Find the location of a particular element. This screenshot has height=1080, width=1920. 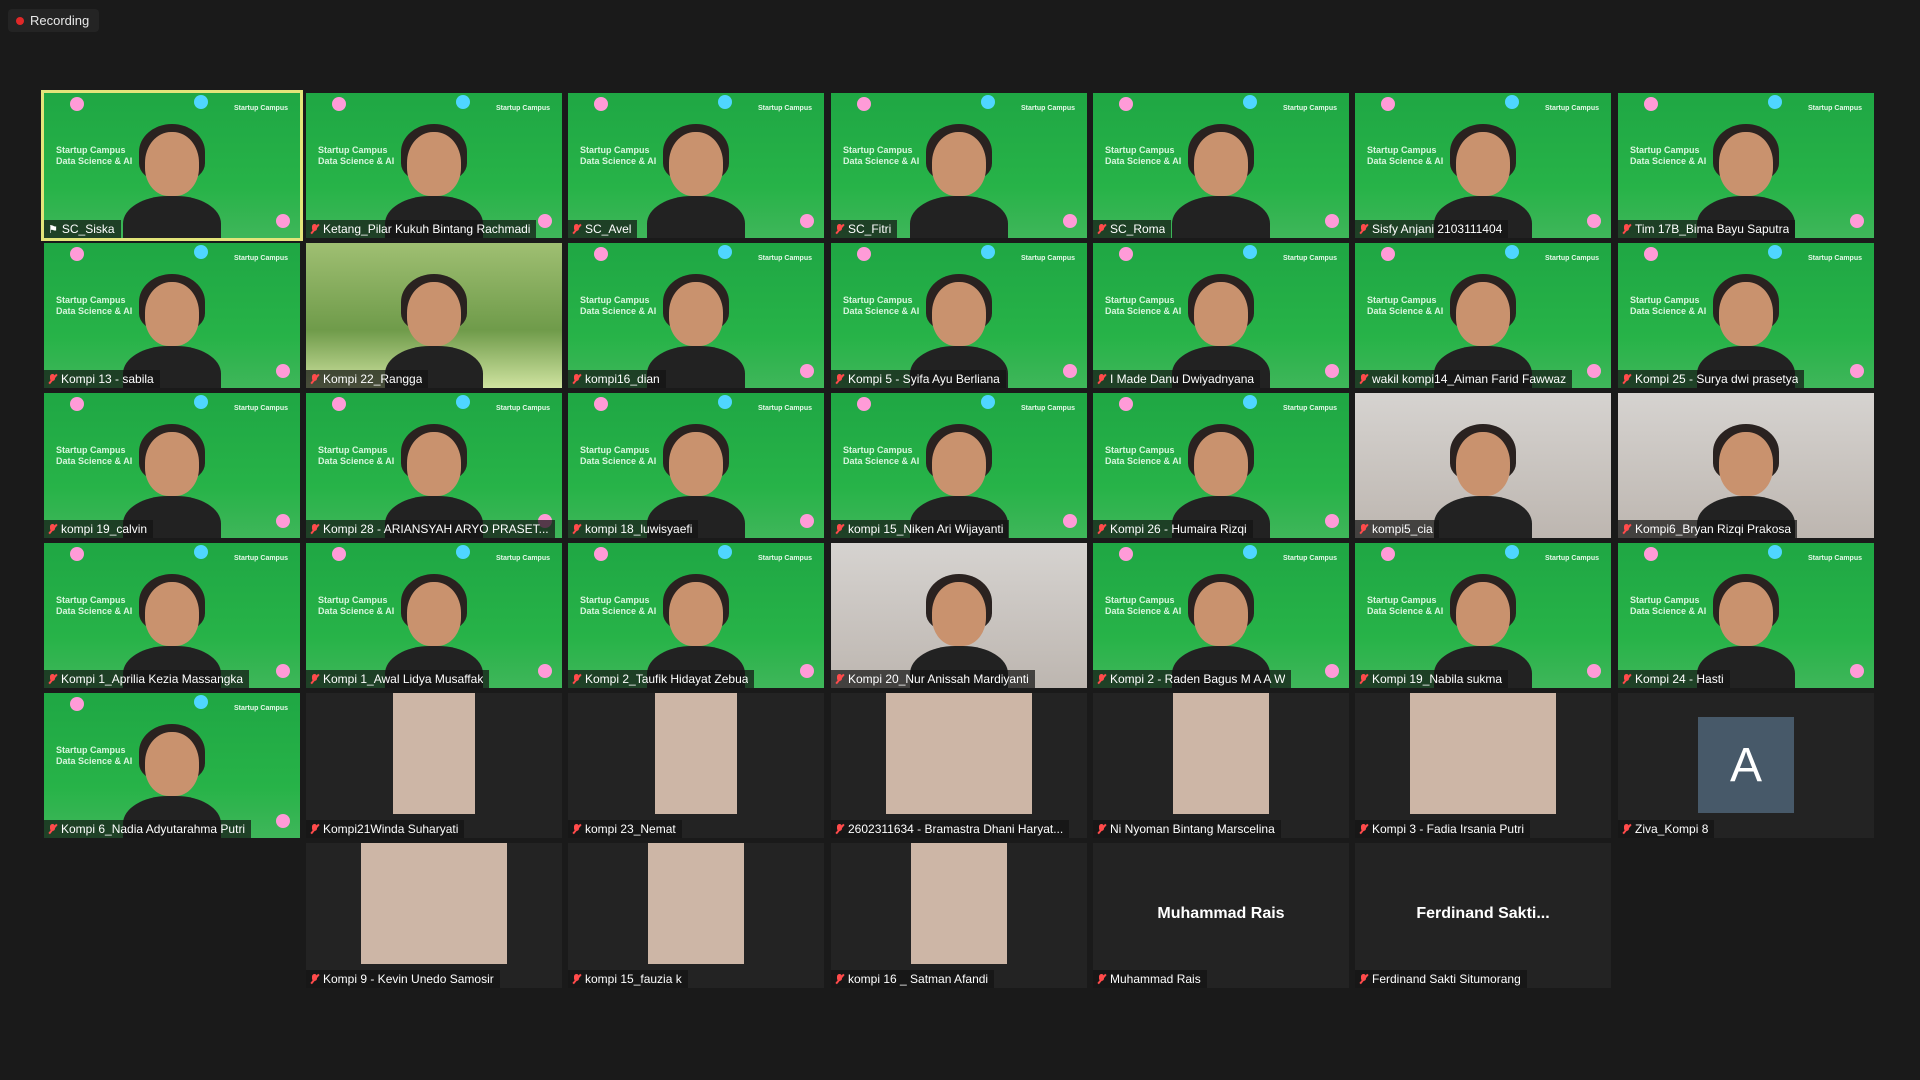

participant-tile: Kompi 3 - Fadia Irsania Putri is located at coordinates (1483, 765).